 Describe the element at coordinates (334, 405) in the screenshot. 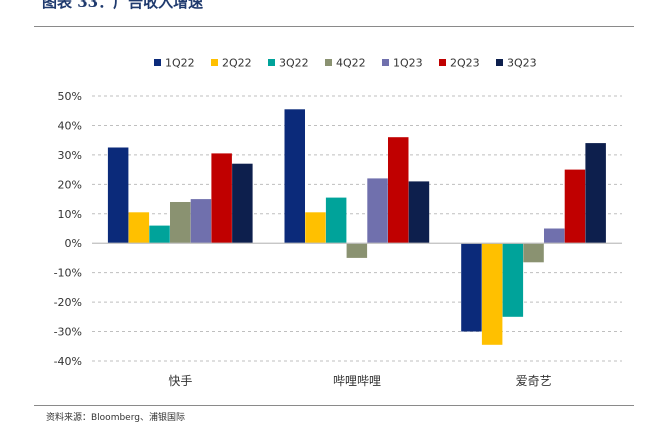

I see `source-divider` at that location.